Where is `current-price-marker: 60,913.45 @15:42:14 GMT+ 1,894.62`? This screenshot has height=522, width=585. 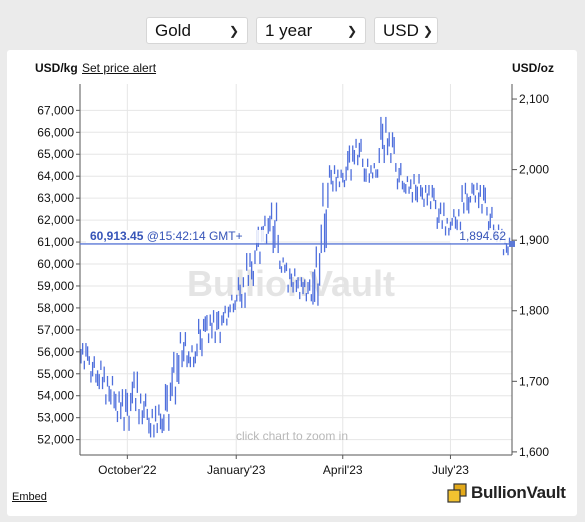 current-price-marker: 60,913.45 @15:42:14 GMT+ 1,894.62 is located at coordinates (297, 238).